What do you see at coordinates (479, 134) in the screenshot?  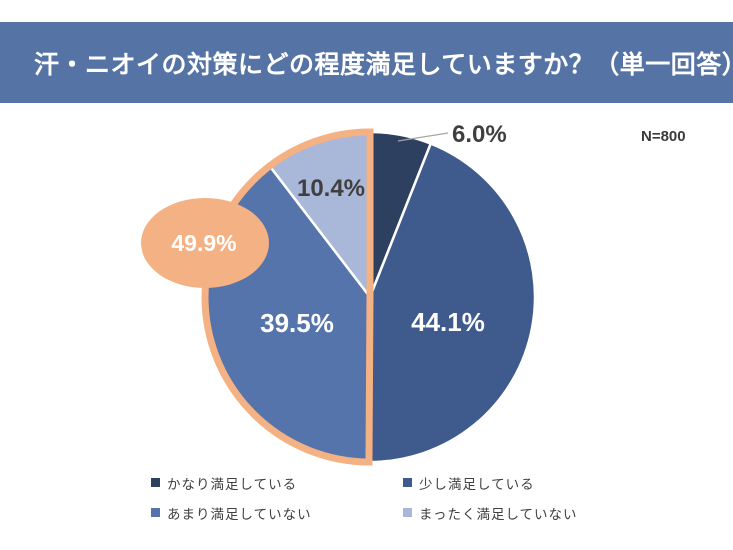 I see `segment-value-0: 6.0%` at bounding box center [479, 134].